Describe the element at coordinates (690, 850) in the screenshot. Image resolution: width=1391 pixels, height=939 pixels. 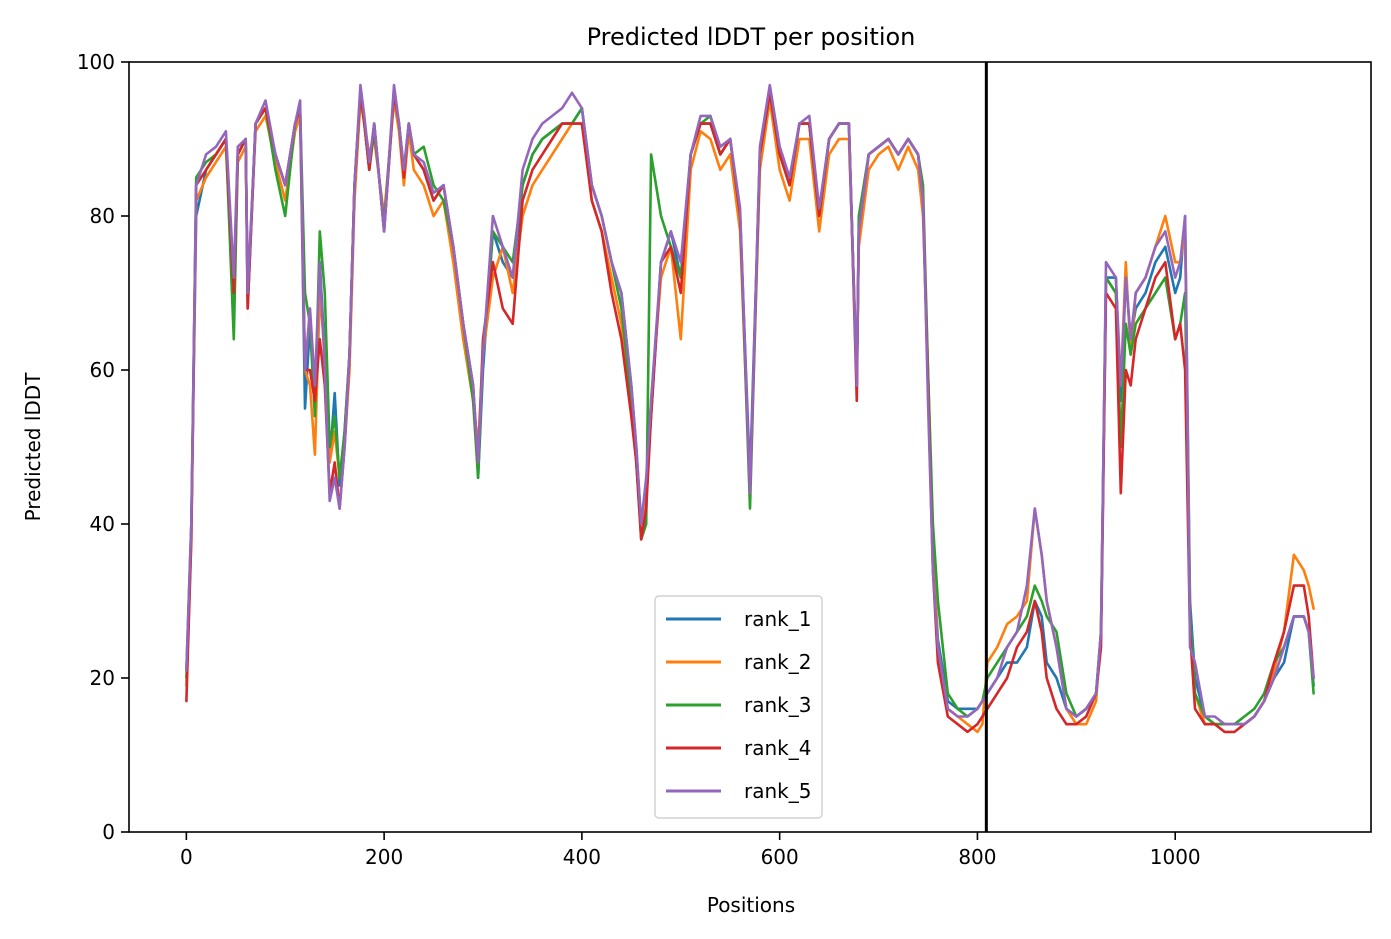
I see `x-axis-ticks: 0 200 400 600 800 1000` at that location.